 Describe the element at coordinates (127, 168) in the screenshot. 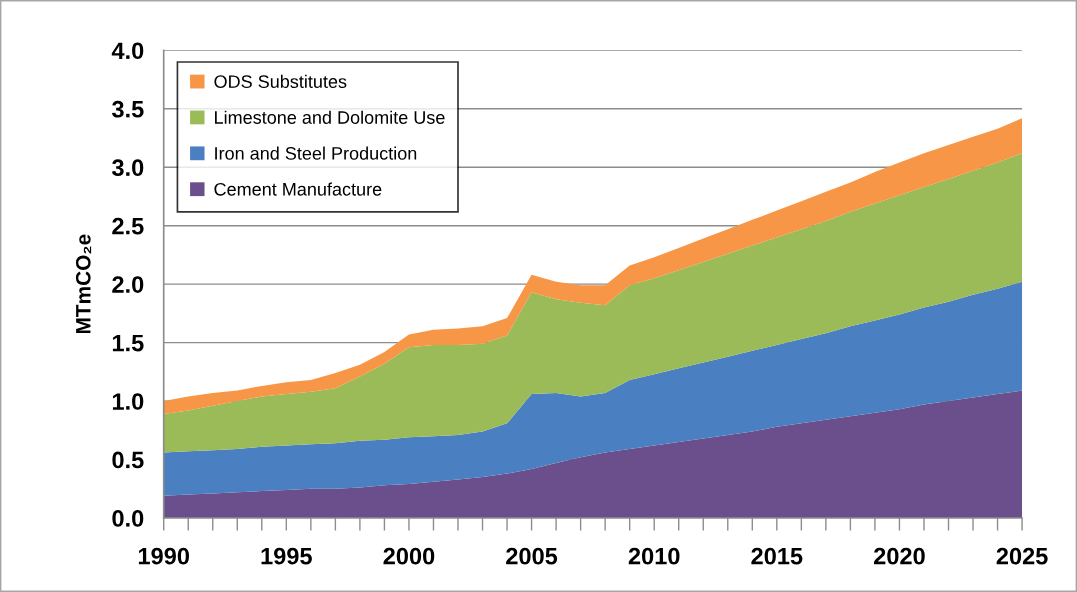

I see `y-tick-label: 3.0` at that location.